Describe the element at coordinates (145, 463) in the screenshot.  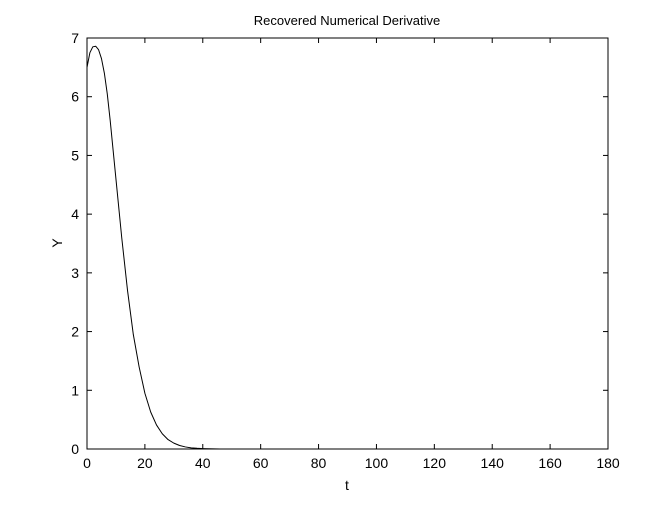
I see `x-tick-label: 20` at that location.